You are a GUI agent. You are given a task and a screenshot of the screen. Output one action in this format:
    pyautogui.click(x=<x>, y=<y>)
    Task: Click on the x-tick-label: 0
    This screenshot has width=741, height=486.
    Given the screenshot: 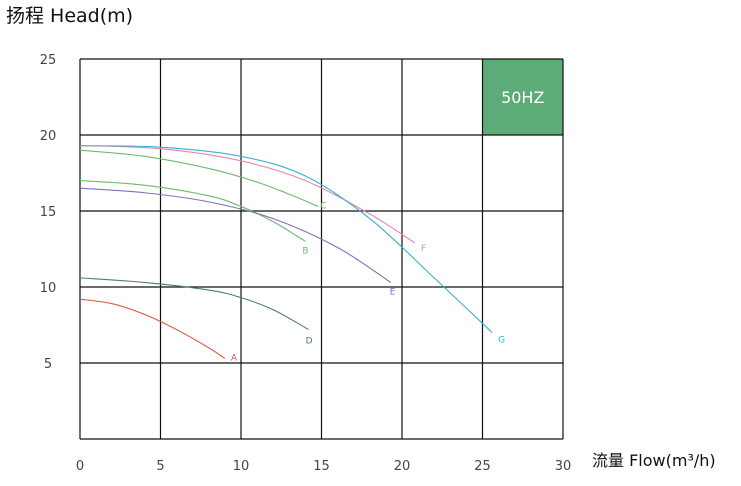 What is the action you would take?
    pyautogui.click(x=80, y=466)
    